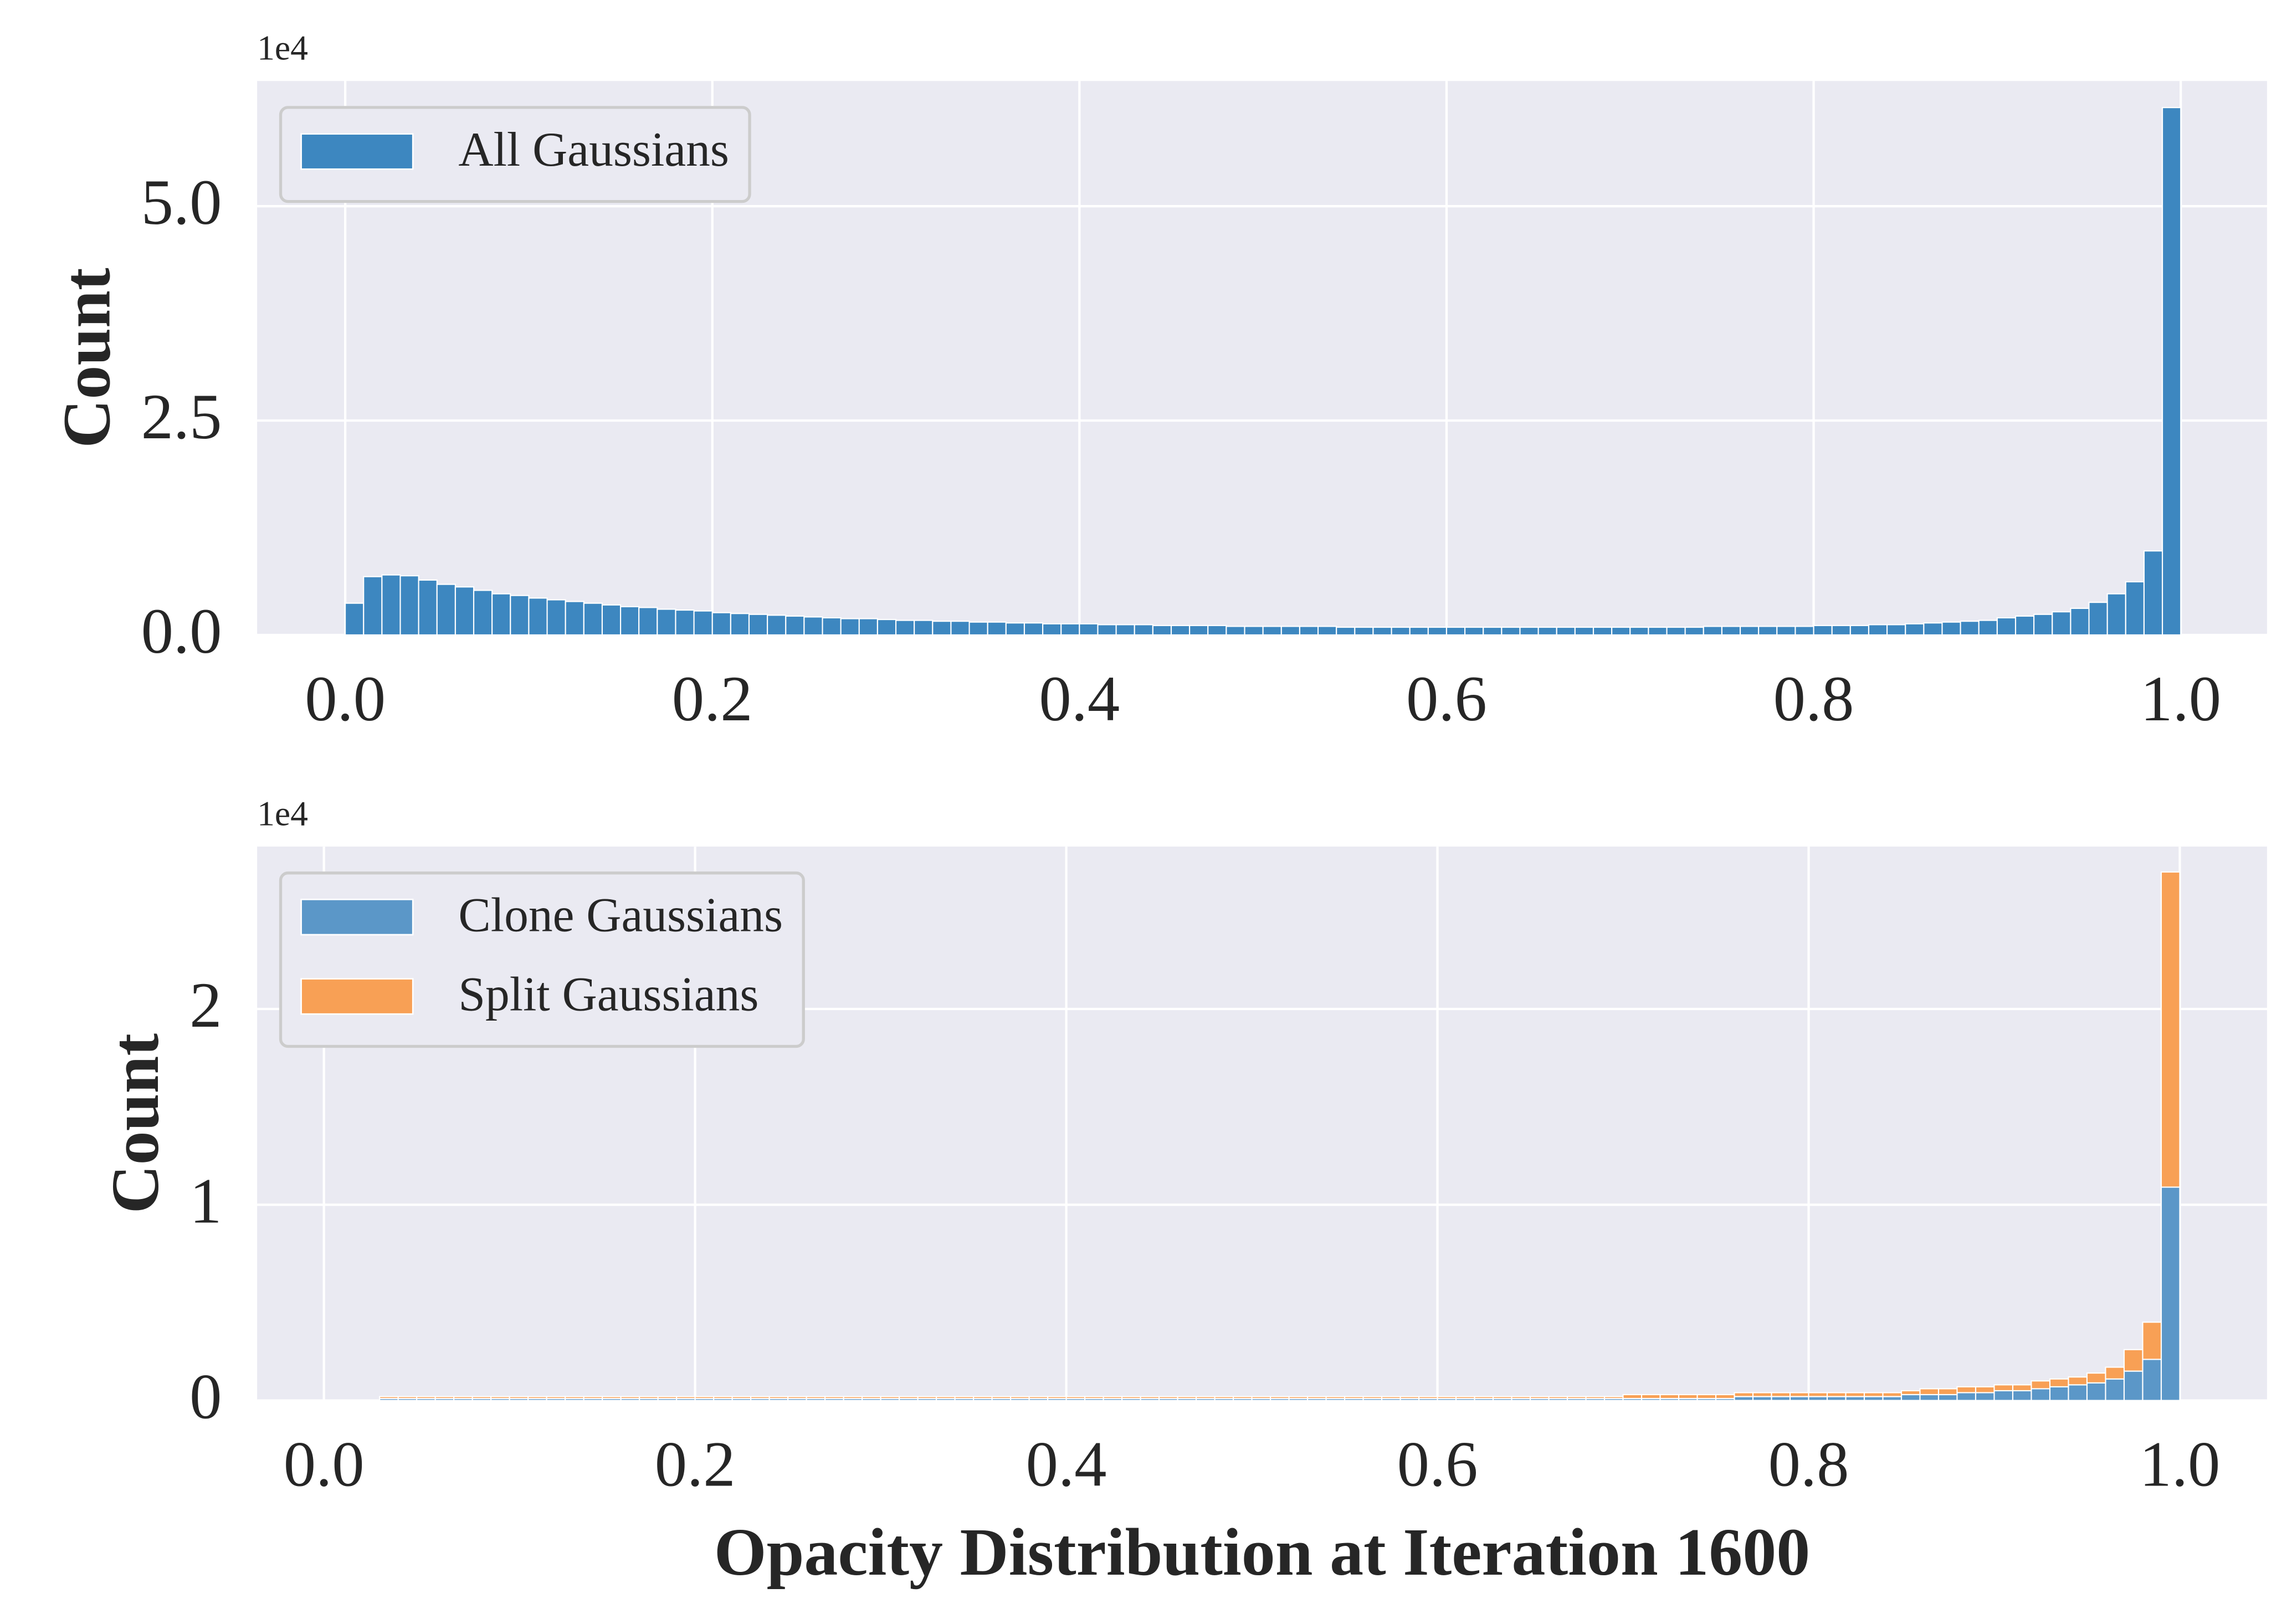 This screenshot has height=1624, width=2292. Describe the element at coordinates (357, 996) in the screenshot. I see `legend-swatch` at that location.